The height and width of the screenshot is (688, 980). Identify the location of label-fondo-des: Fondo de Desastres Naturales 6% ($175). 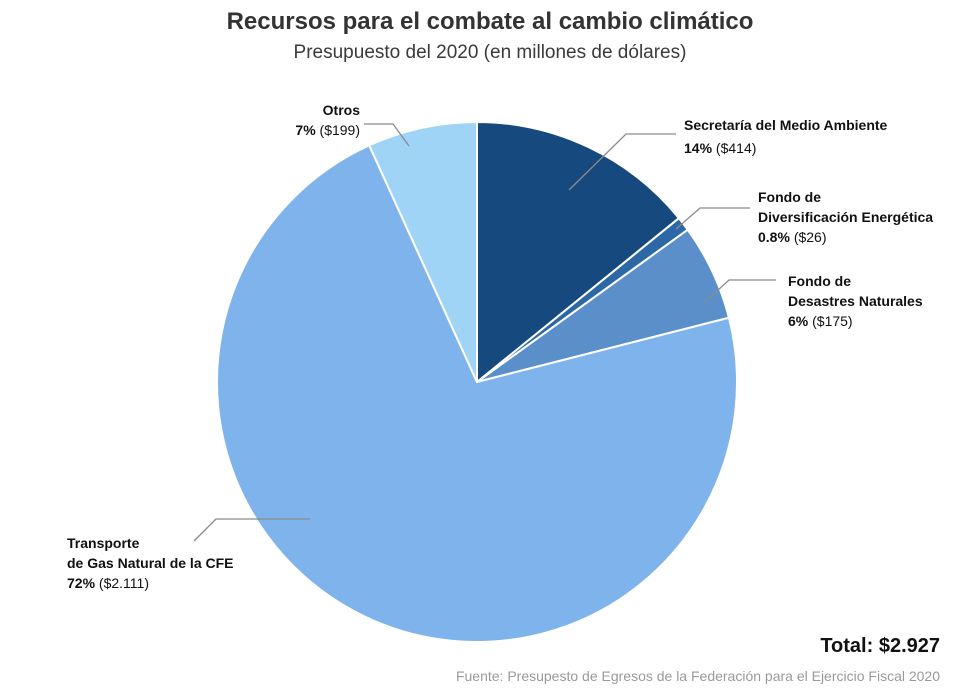
(855, 301).